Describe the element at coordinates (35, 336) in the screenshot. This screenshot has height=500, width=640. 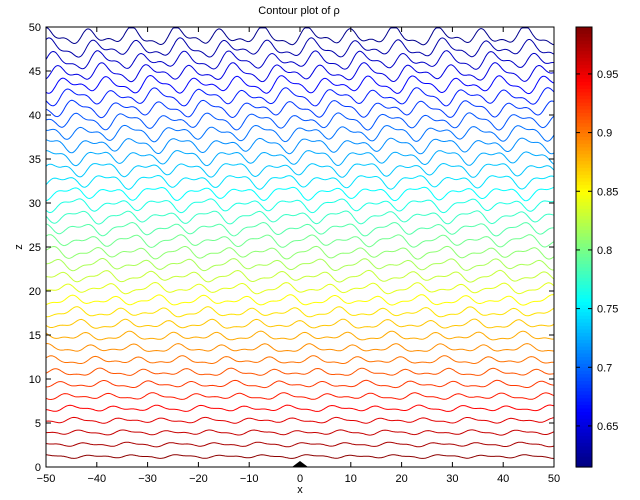
I see `y-tick-label: 15` at that location.